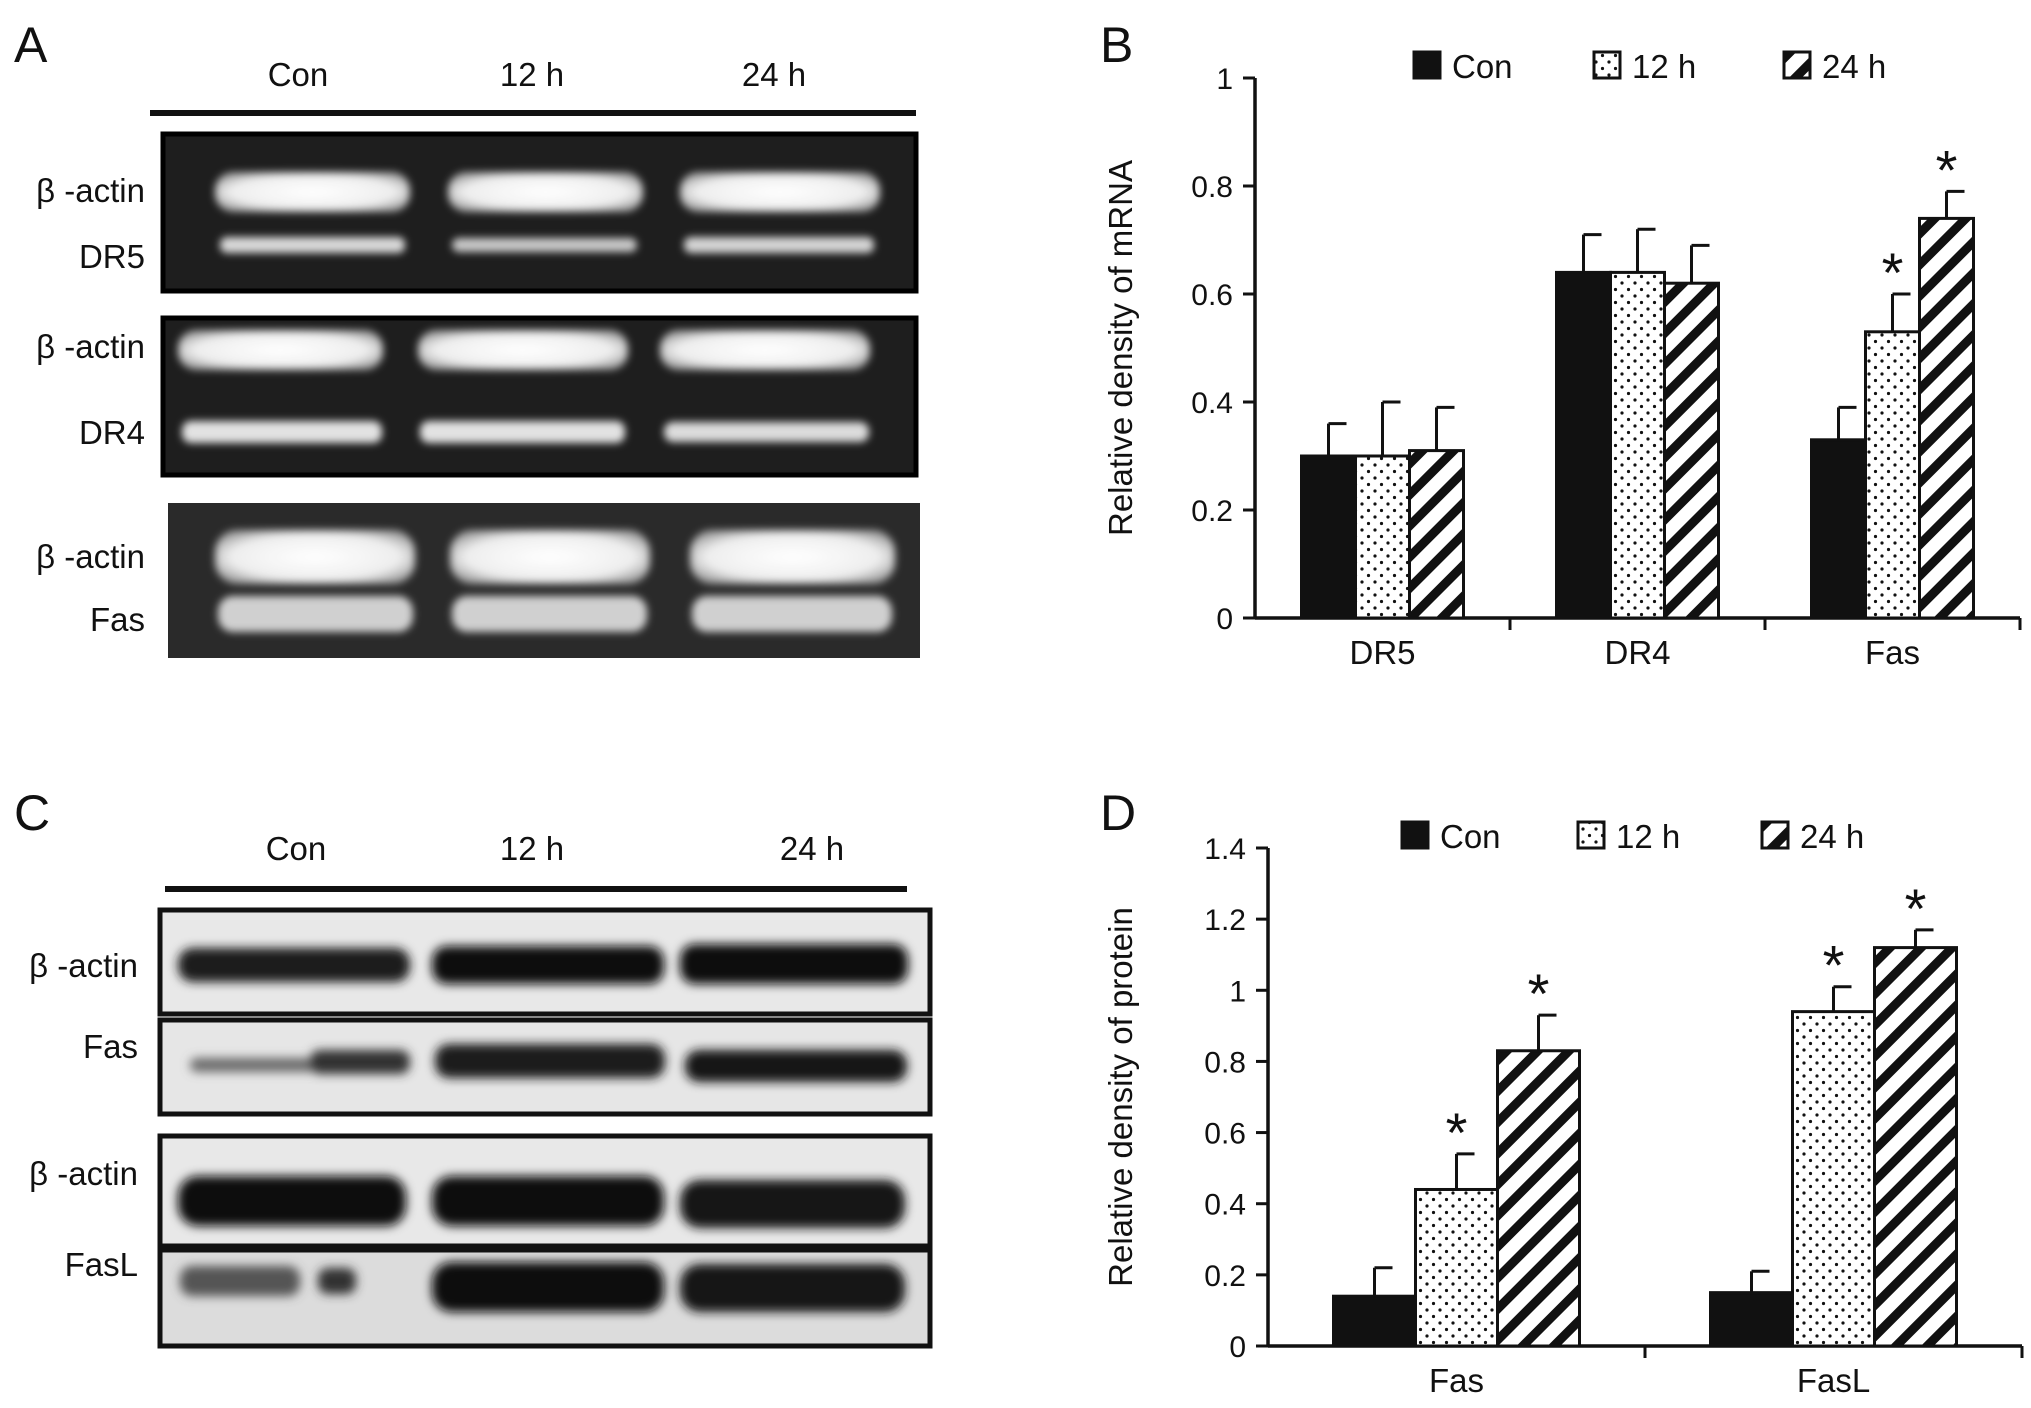  What do you see at coordinates (83, 1173) in the screenshot?
I see `blot-fasl-actin-label: β -actin` at bounding box center [83, 1173].